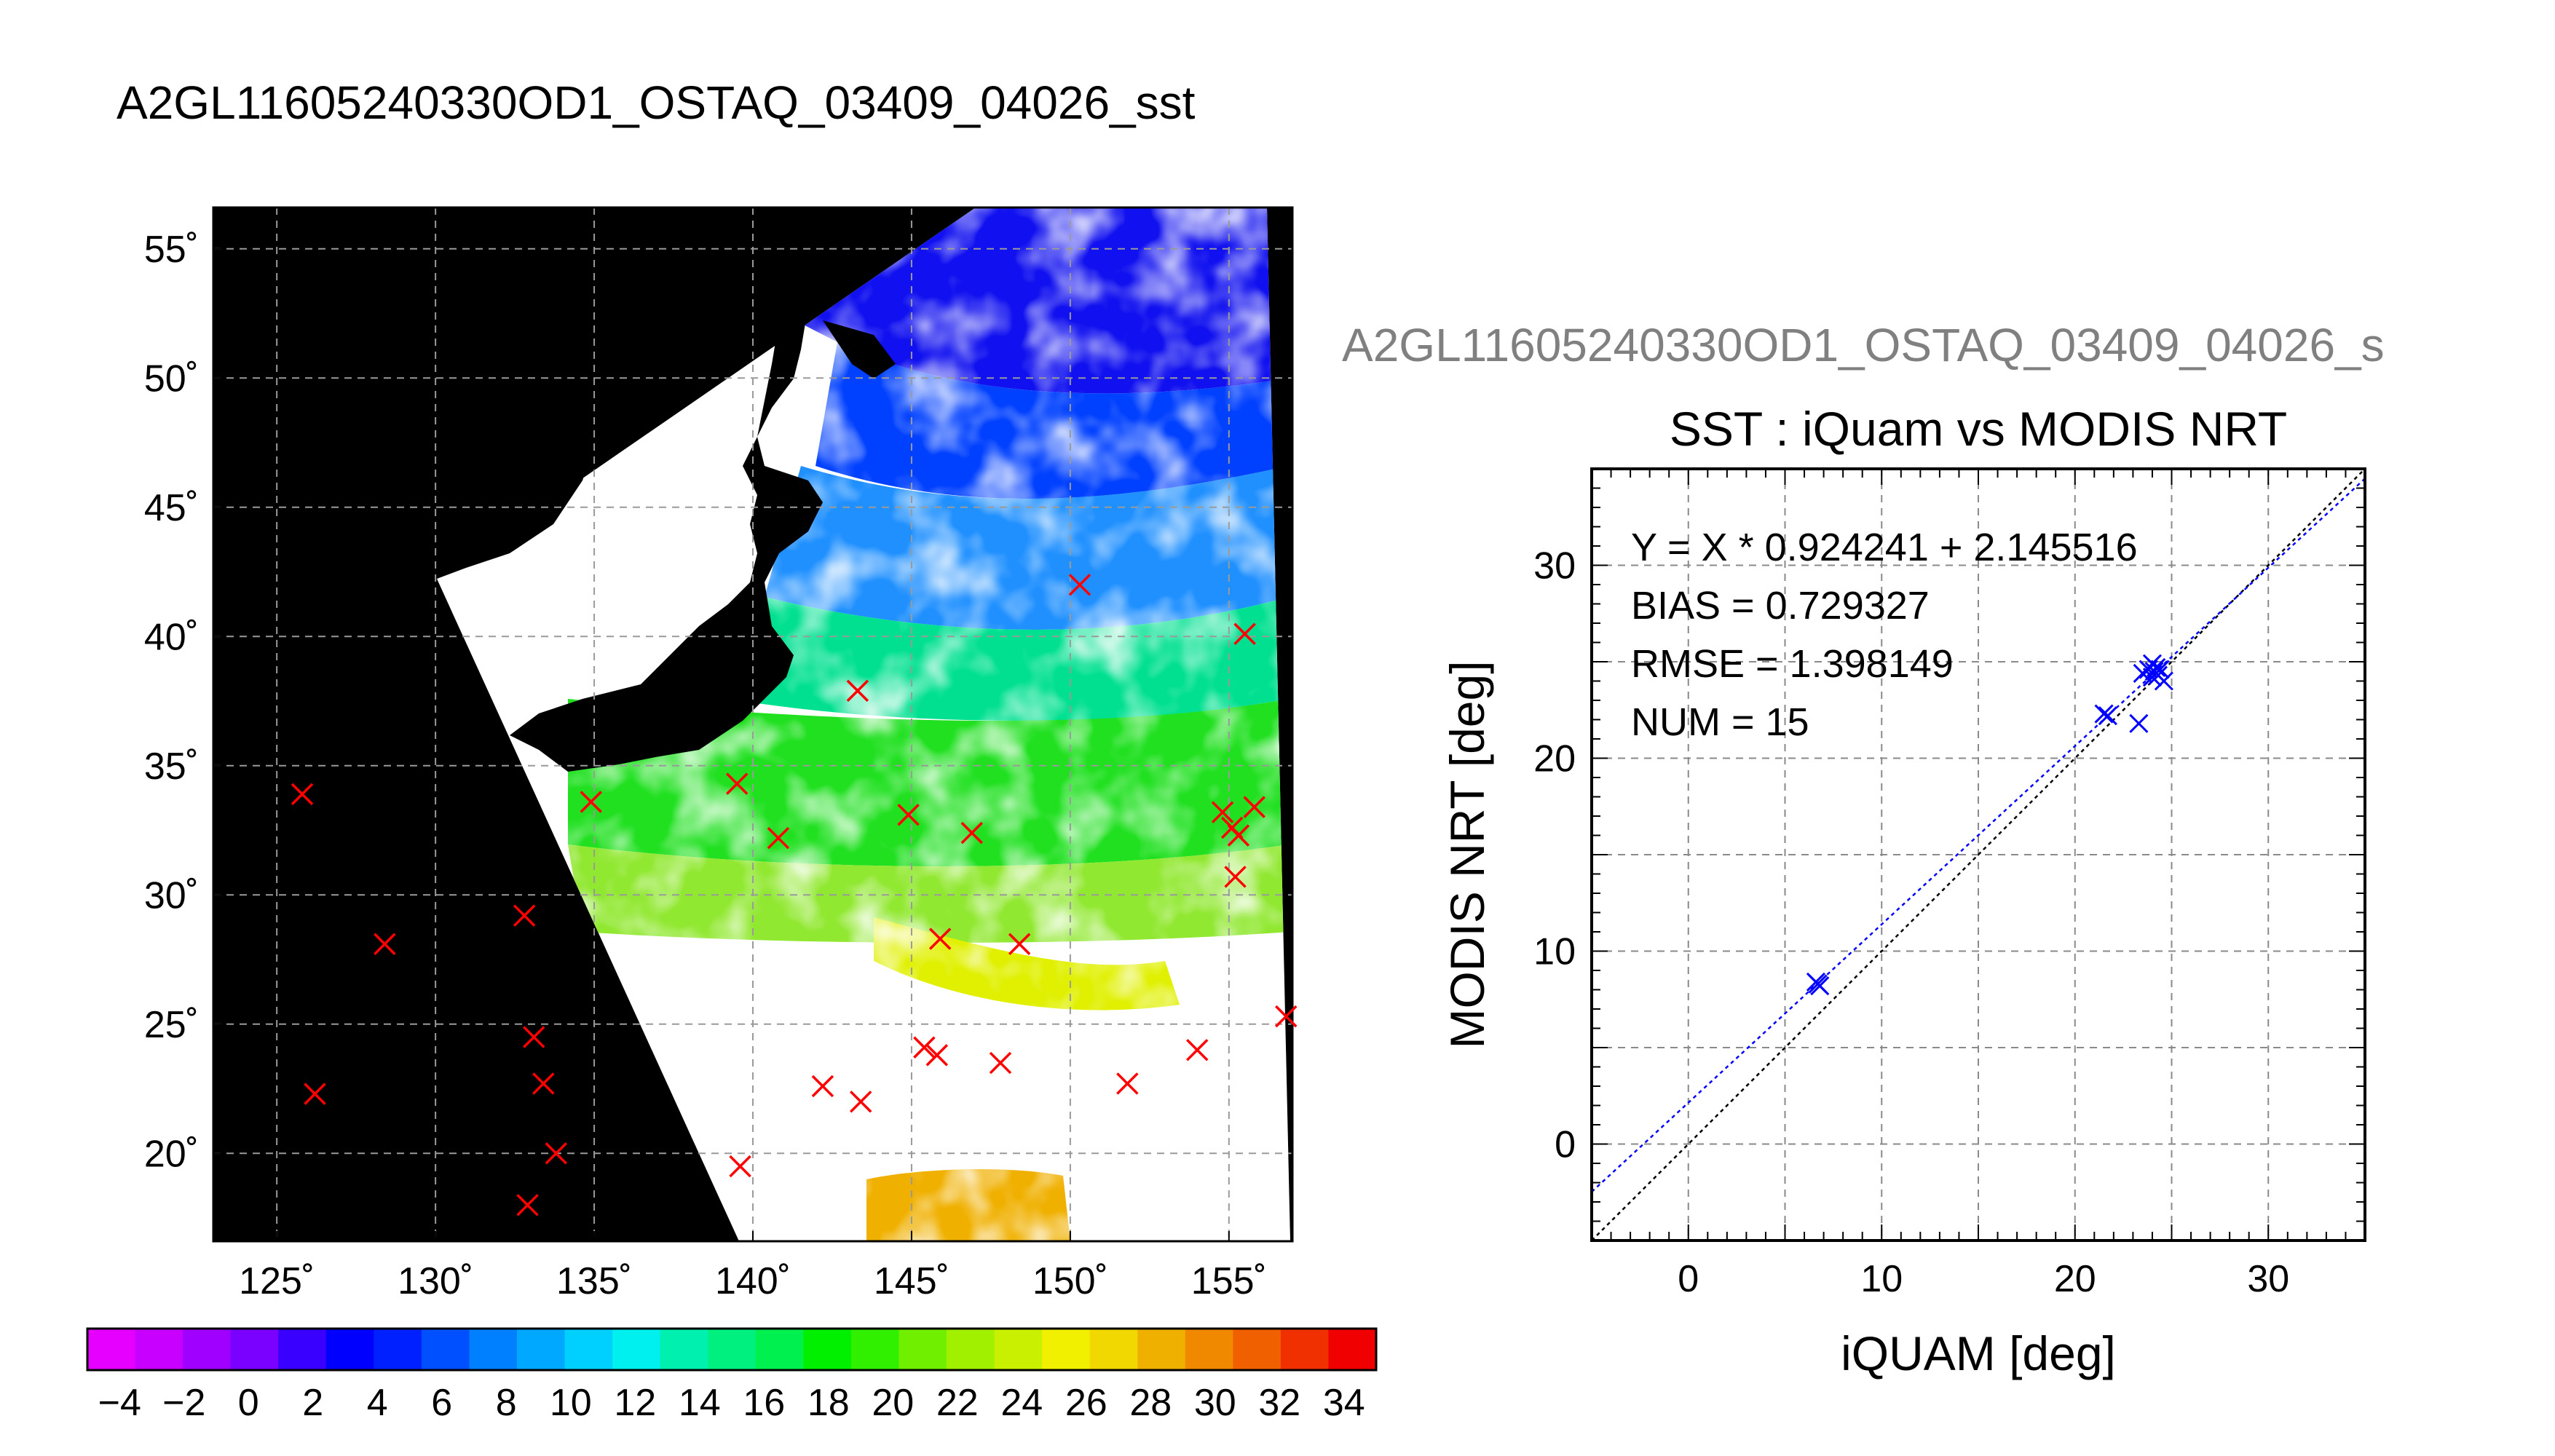 This screenshot has height=1456, width=2555. I want to click on scatter-y-label: MODIS NRT [deg], so click(1467, 854).